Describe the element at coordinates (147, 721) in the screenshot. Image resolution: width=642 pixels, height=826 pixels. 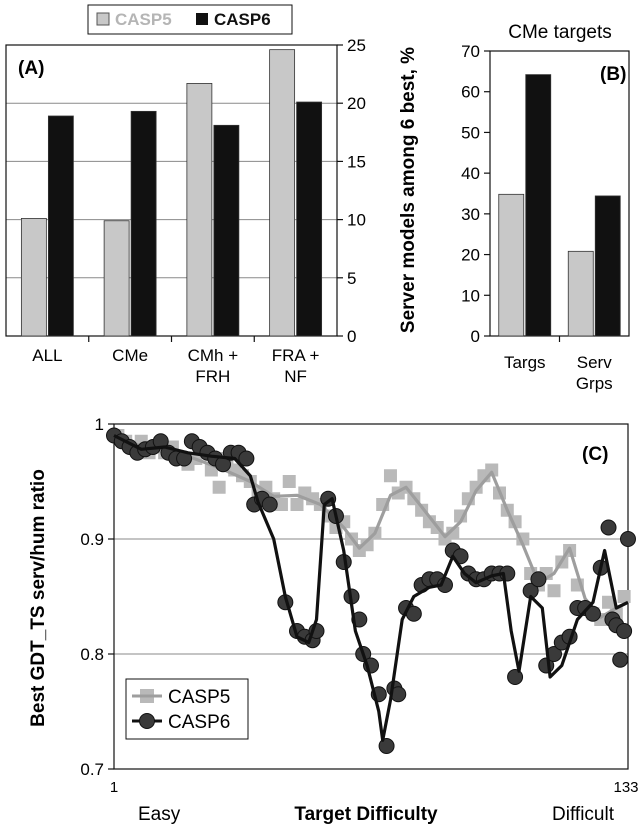
I see `panel-c-legend-marker-casp6` at that location.